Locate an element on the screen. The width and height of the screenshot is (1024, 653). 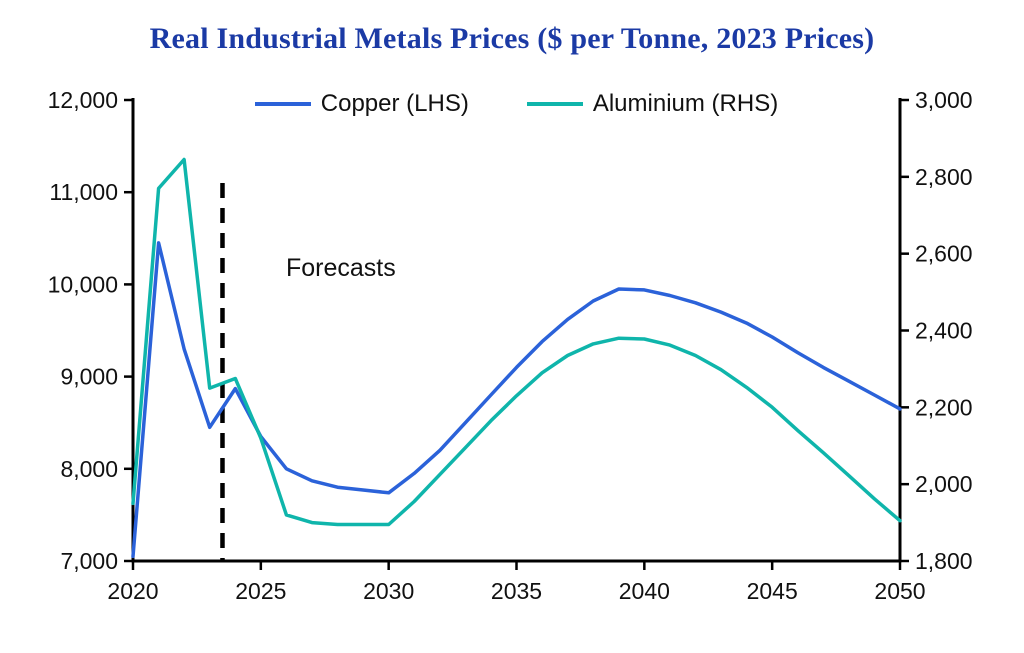
right-tick-label: 3,000 is located at coordinates (944, 100).